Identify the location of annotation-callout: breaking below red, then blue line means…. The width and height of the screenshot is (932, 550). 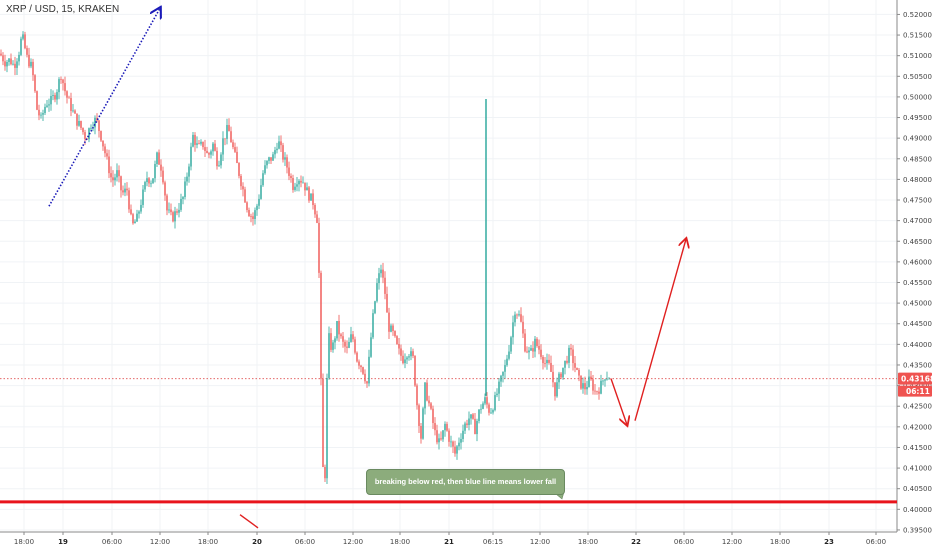
(465, 482).